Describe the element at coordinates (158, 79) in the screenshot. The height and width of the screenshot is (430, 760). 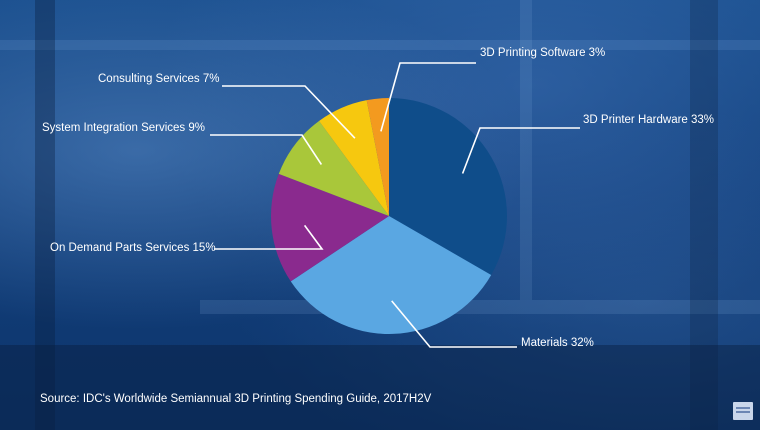
I see `slice-label: Consulting Services 7%` at that location.